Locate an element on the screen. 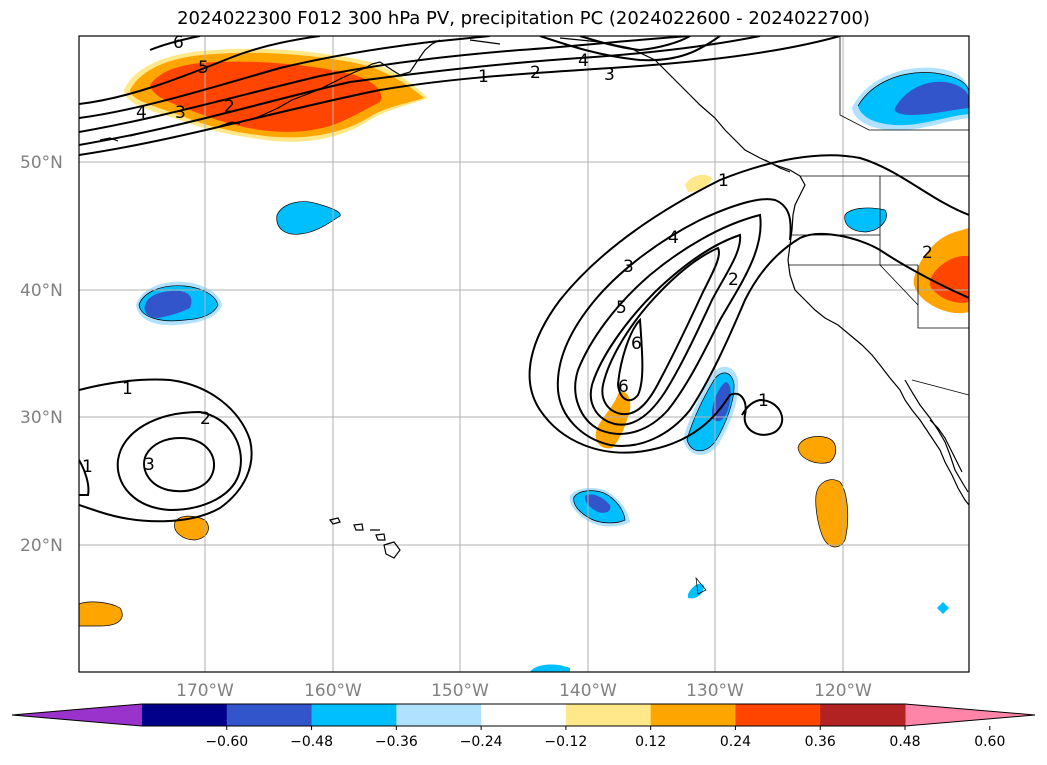 The image size is (1047, 765). precip-neg-small-south is located at coordinates (696, 591).